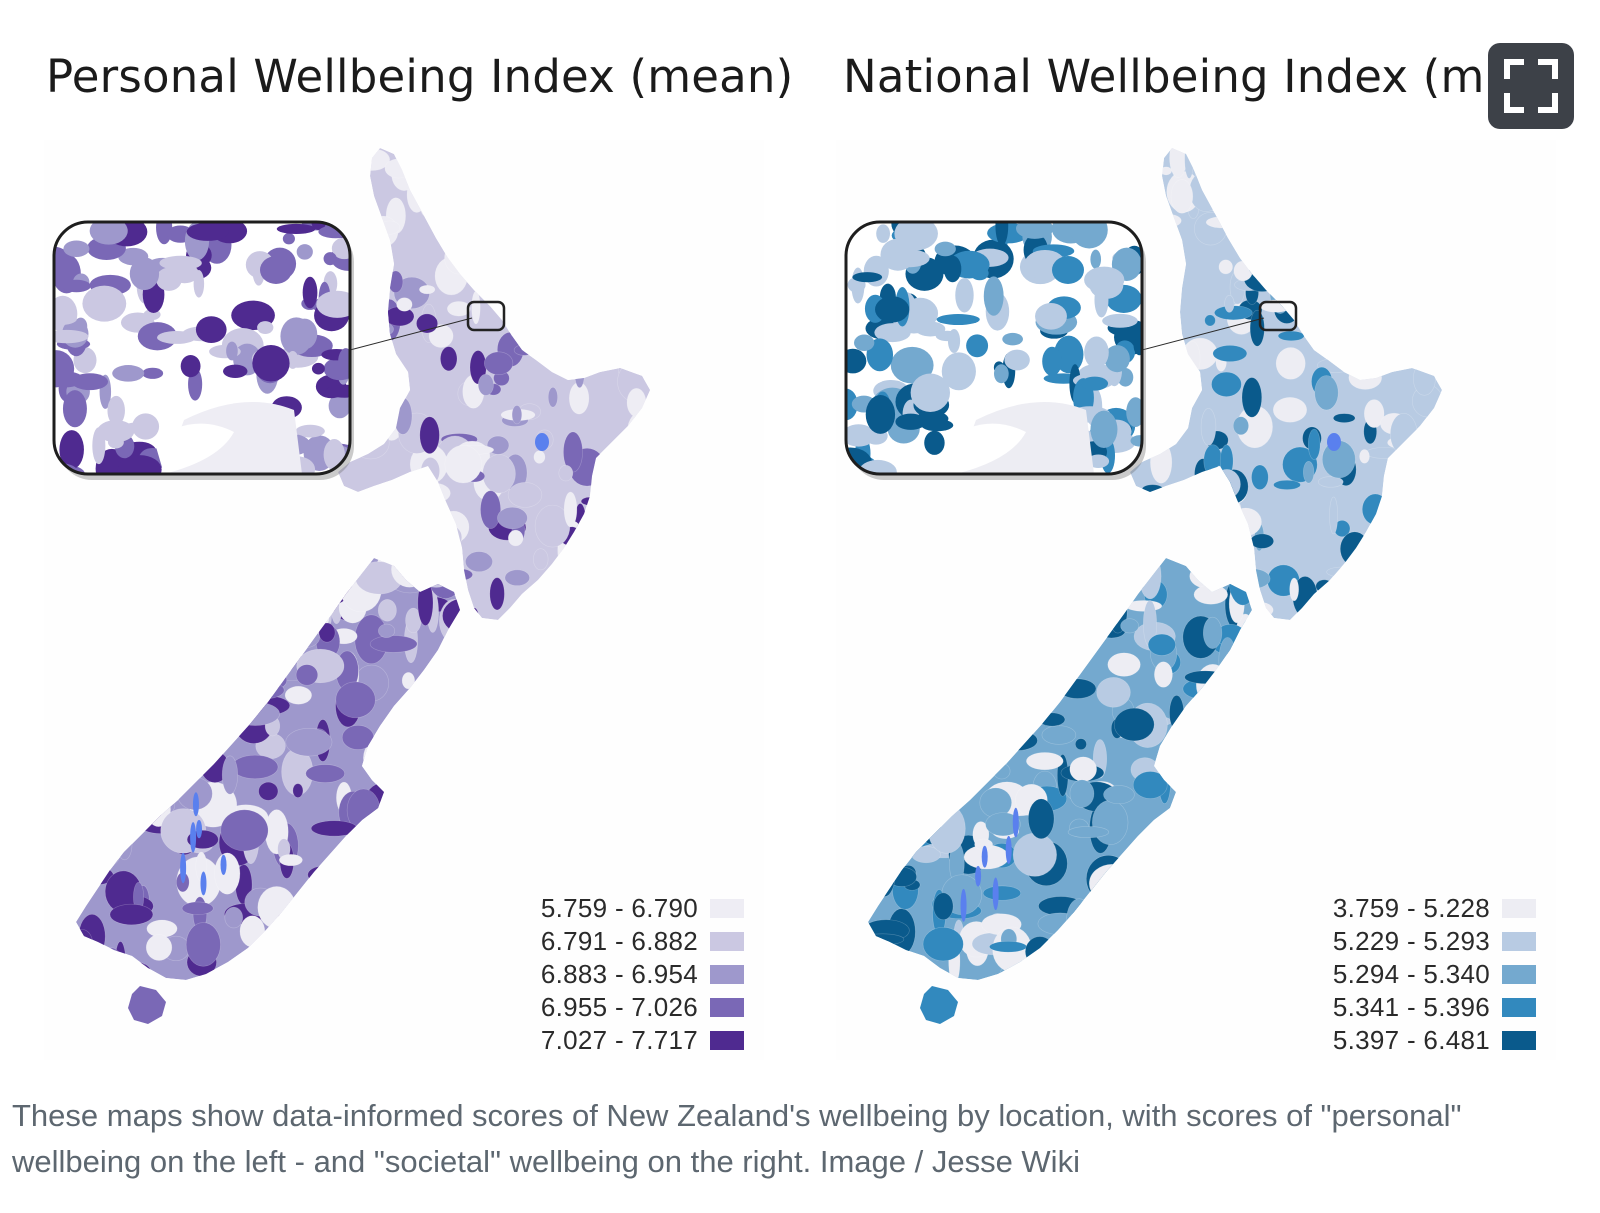 The height and width of the screenshot is (1213, 1600). Describe the element at coordinates (1286, 384) in the screenshot. I see `north-island` at that location.